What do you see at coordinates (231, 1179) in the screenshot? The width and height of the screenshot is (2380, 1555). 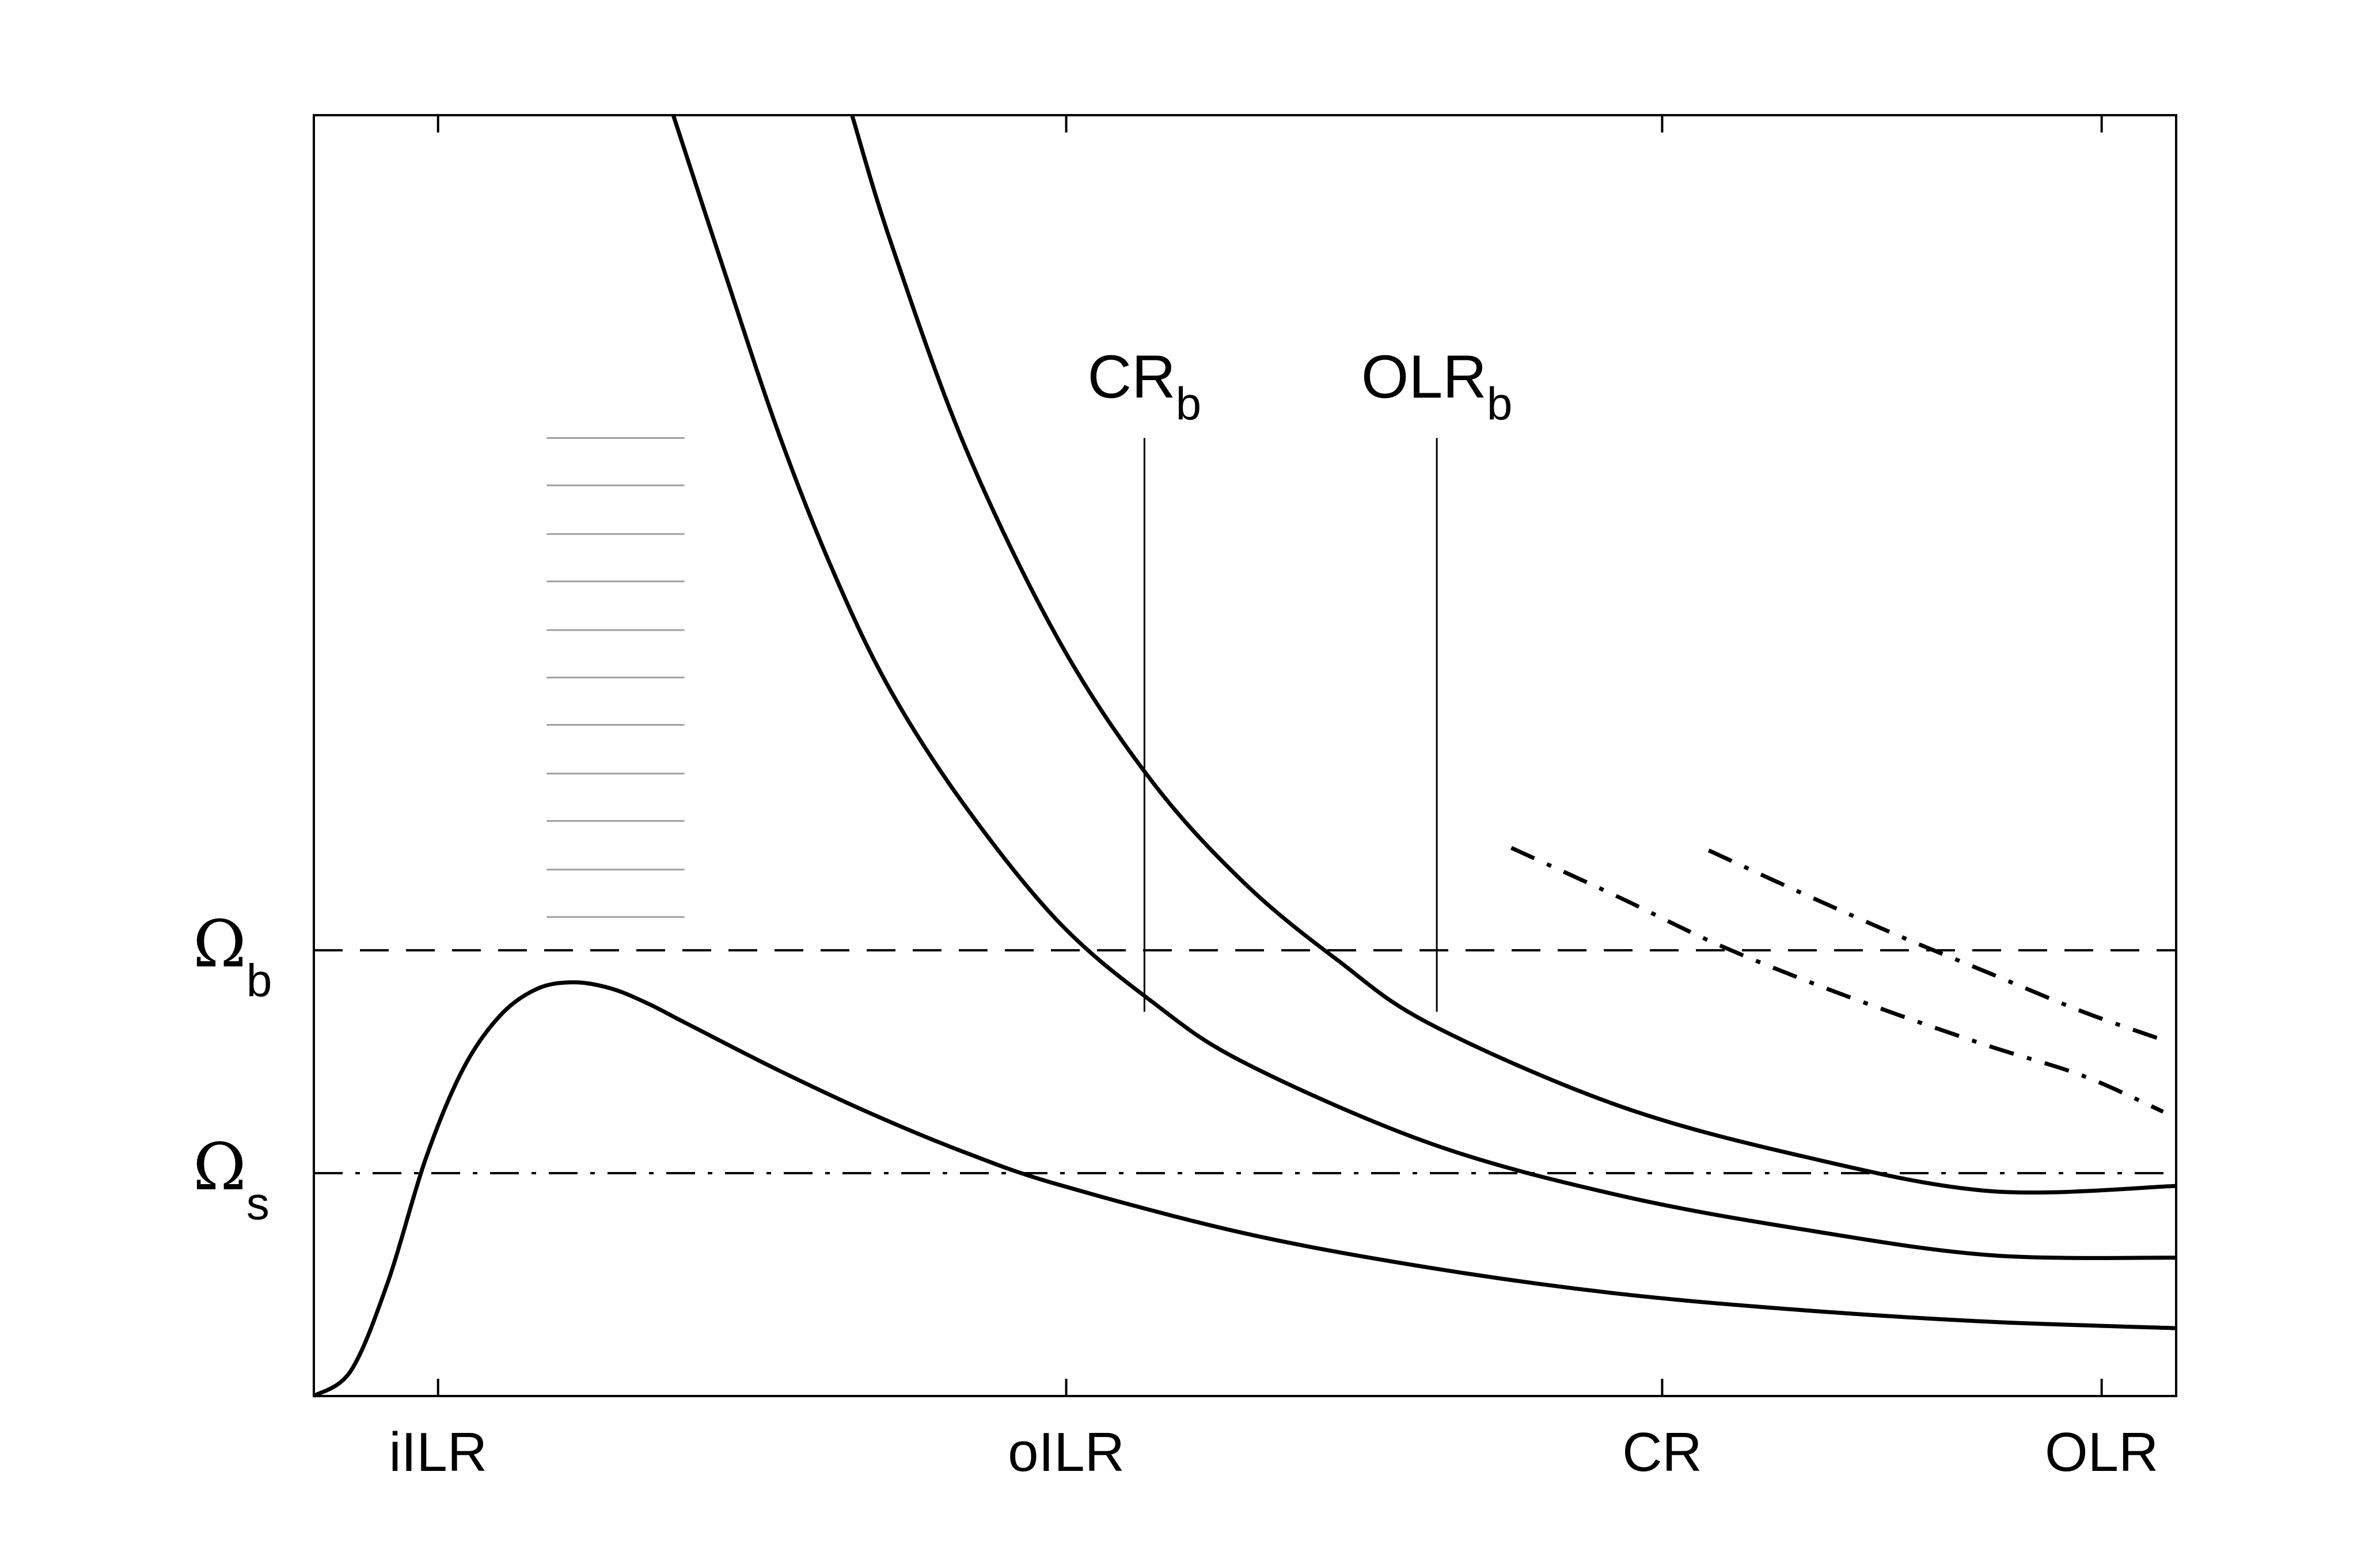 I see `y-tick-label-1: Ωs` at bounding box center [231, 1179].